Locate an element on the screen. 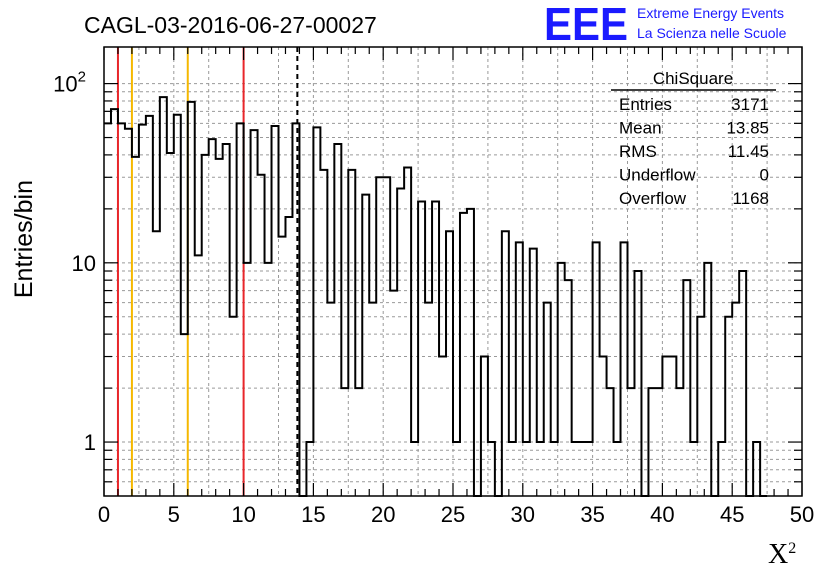  x-tick-label: 35 is located at coordinates (592, 514).